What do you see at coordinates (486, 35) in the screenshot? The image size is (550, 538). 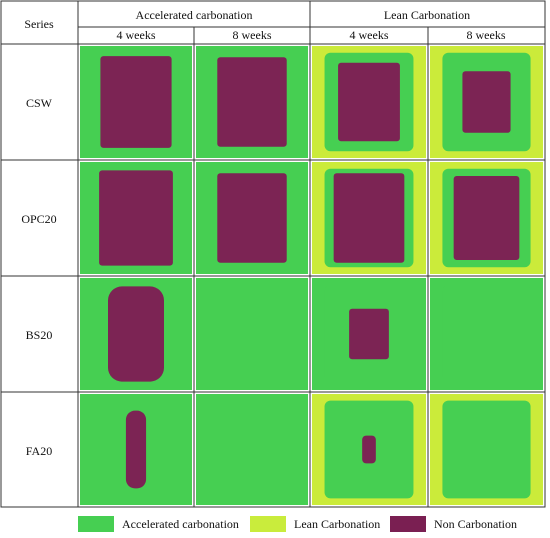 I see `duration-header-4: 8 weeks` at bounding box center [486, 35].